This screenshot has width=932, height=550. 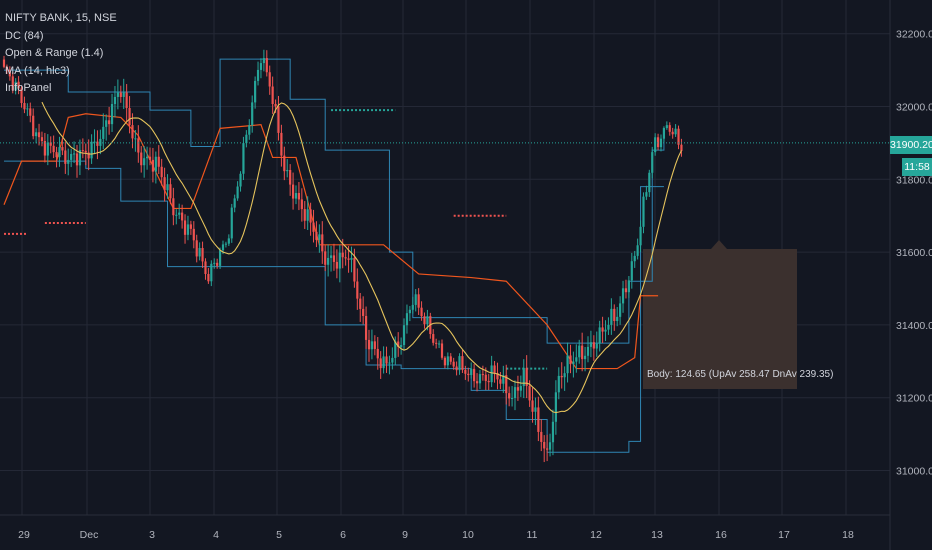 What do you see at coordinates (914, 108) in the screenshot?
I see `y-tick-label: 32000.00` at bounding box center [914, 108].